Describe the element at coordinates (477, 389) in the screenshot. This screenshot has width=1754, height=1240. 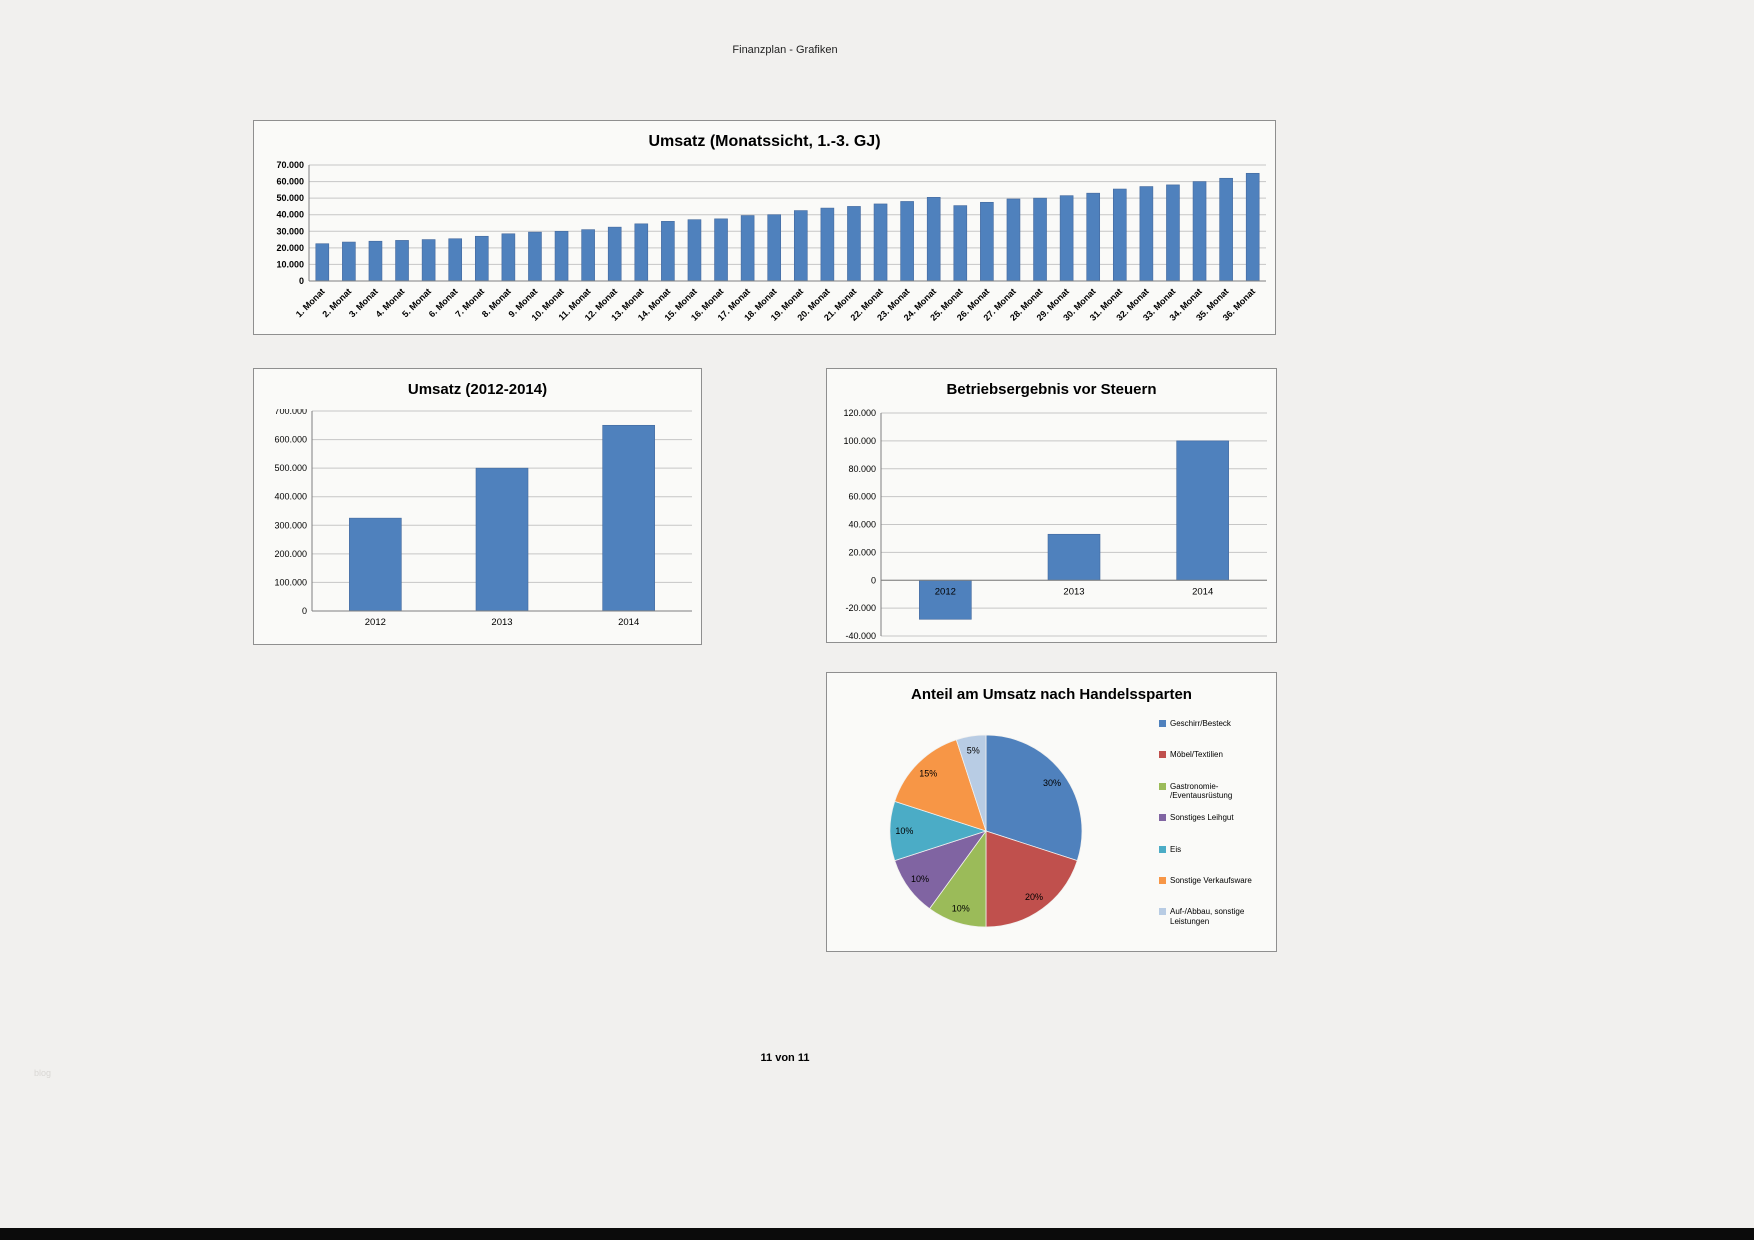
I see `chart-title-revenue-years: Umsatz (2012-2014)` at that location.